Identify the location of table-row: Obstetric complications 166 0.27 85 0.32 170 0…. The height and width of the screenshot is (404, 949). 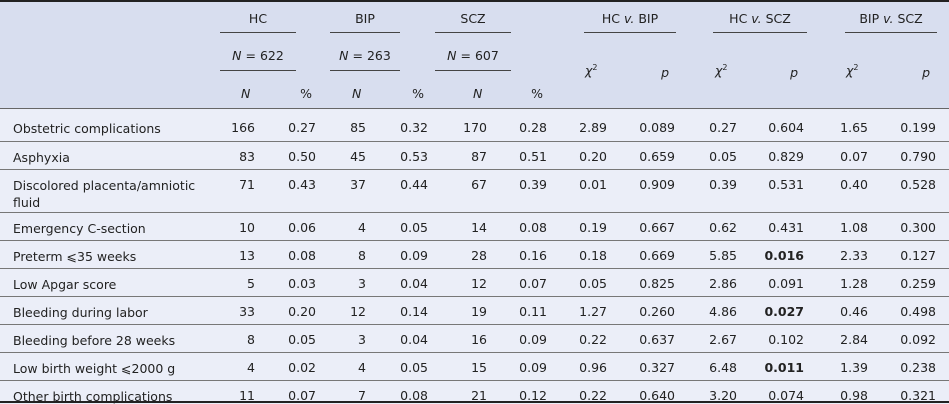
(474, 125).